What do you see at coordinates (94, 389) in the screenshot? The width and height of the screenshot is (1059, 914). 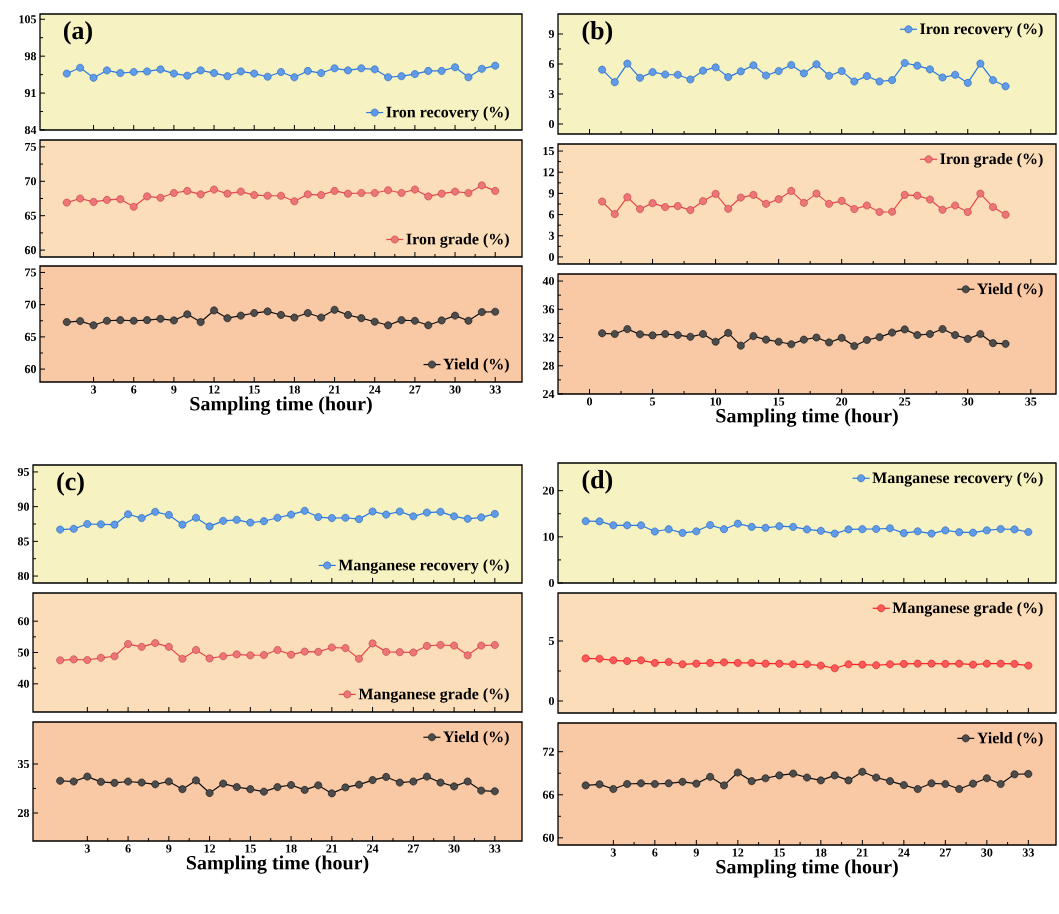 I see `x-tick-label: 3` at bounding box center [94, 389].